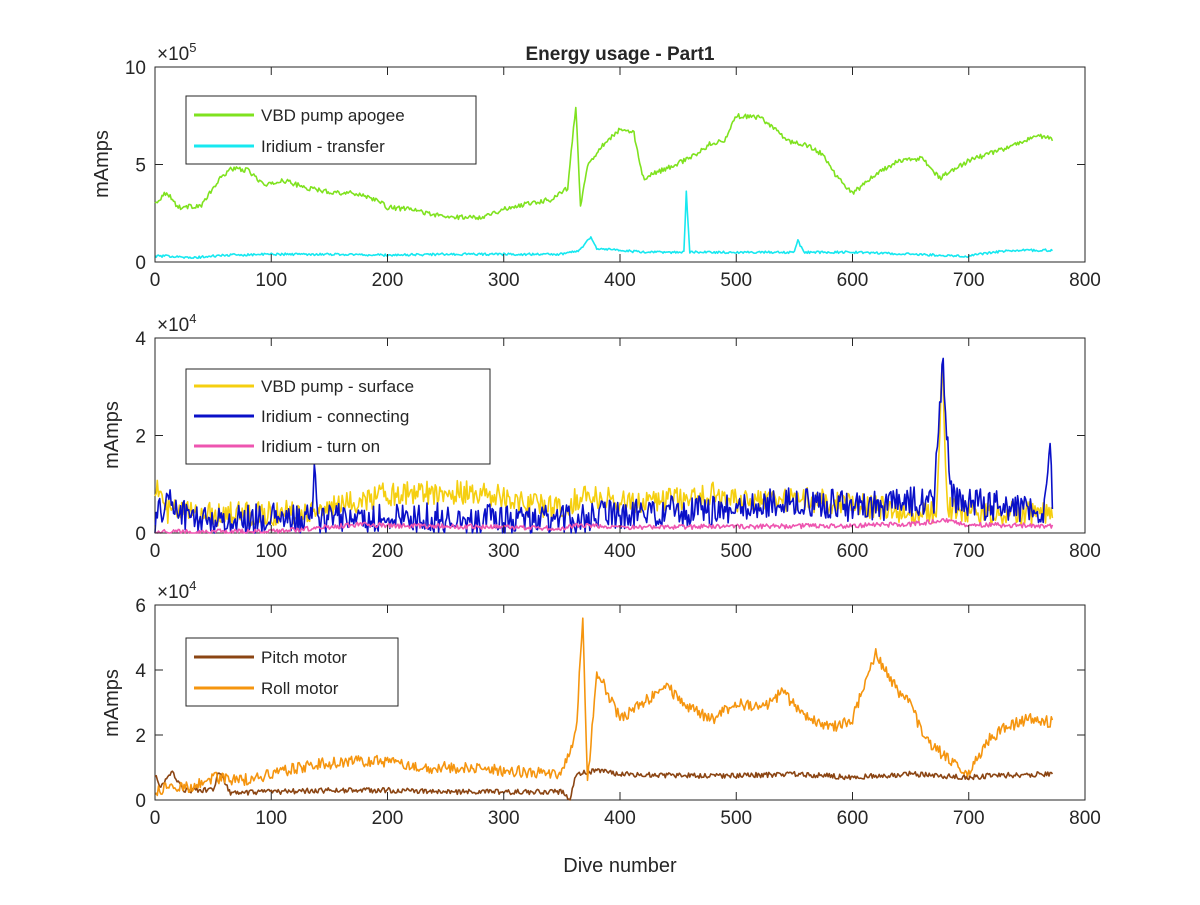 This screenshot has width=1200, height=905. I want to click on series-line-roll-motor, so click(604, 707).